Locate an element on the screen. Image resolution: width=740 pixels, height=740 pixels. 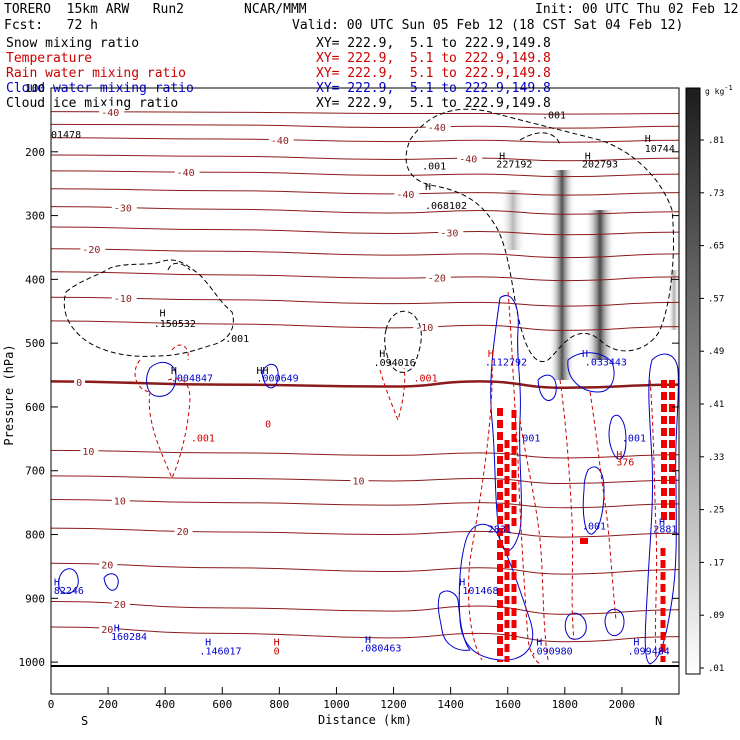
contour-annotation: .068102 is located at coordinates (446, 206).